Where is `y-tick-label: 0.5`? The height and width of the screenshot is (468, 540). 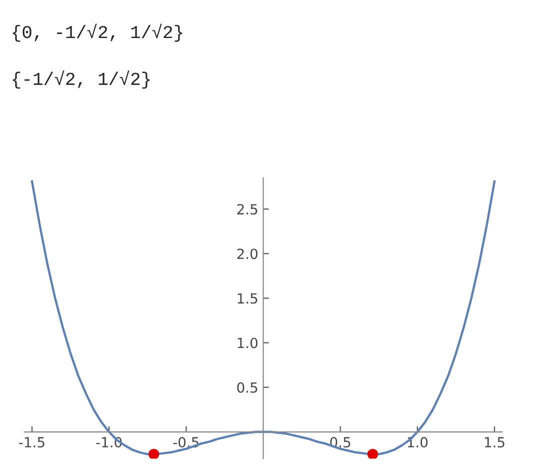 y-tick-label: 0.5 is located at coordinates (247, 387).